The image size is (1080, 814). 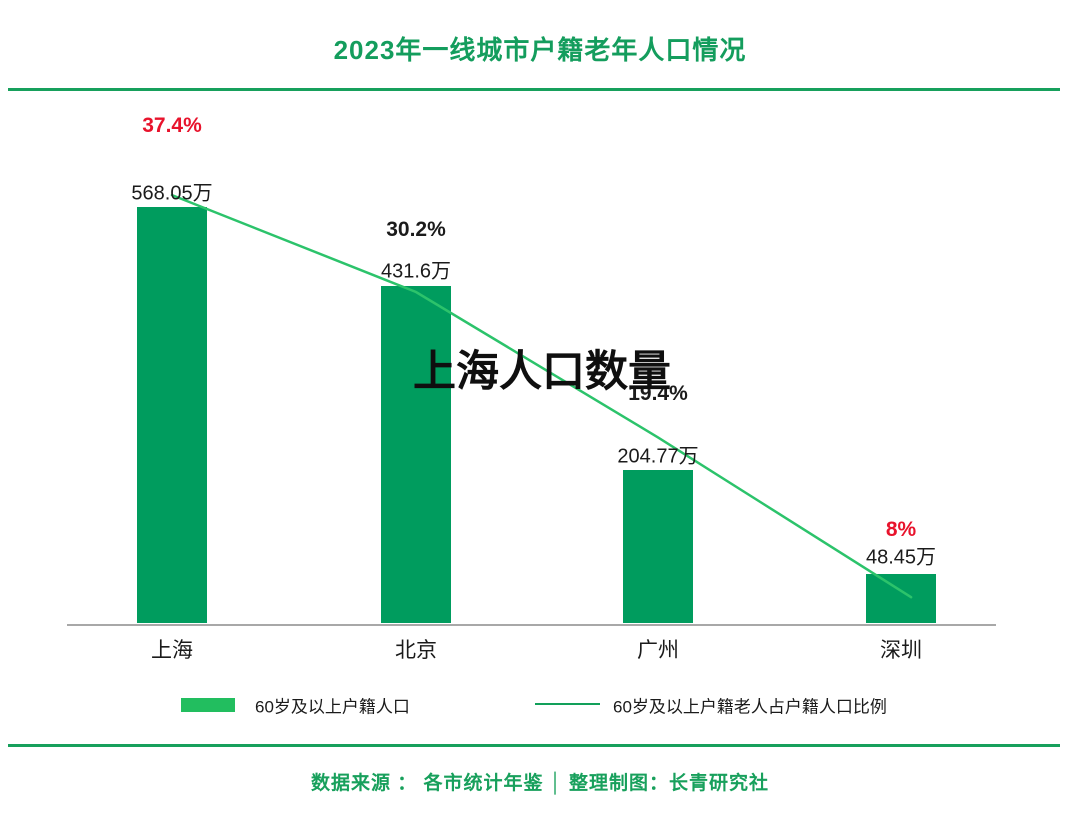 What do you see at coordinates (332, 707) in the screenshot?
I see `legend-bar-label: 60岁及以上户籍人口` at bounding box center [332, 707].